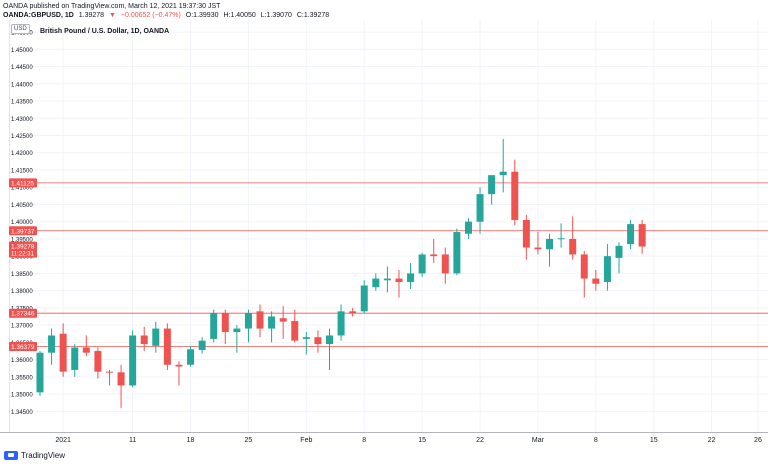 Image resolution: width=768 pixels, height=465 pixels. Describe the element at coordinates (22, 206) in the screenshot. I see `y-tick-label: 1.40500` at that location.